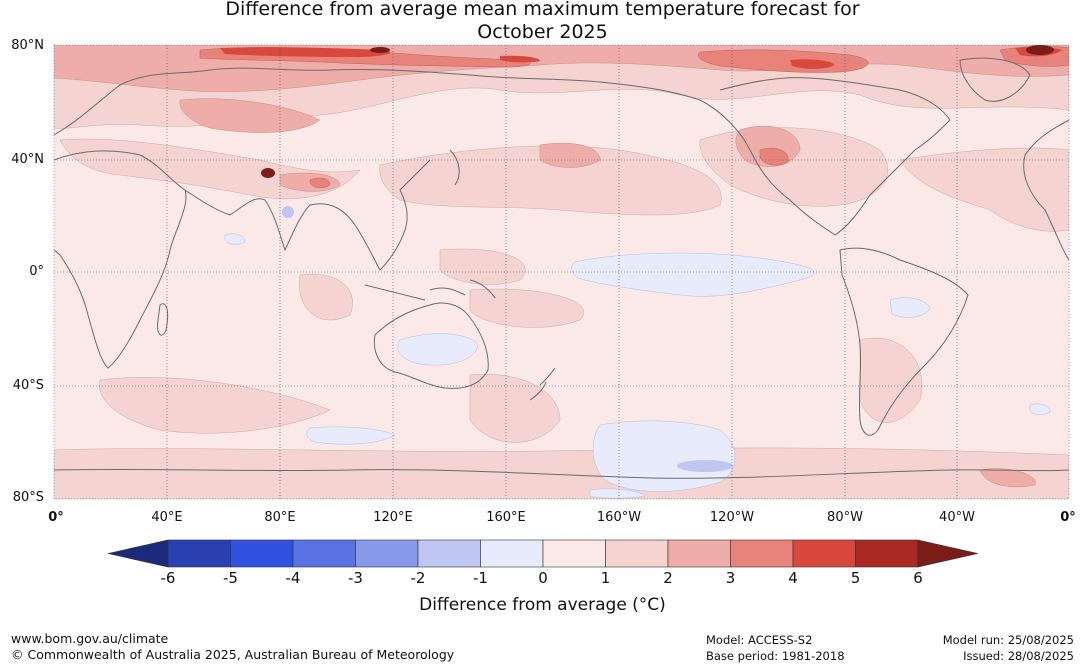 This screenshot has width=1085, height=667. I want to click on colorbar-tick-label: -2, so click(418, 578).